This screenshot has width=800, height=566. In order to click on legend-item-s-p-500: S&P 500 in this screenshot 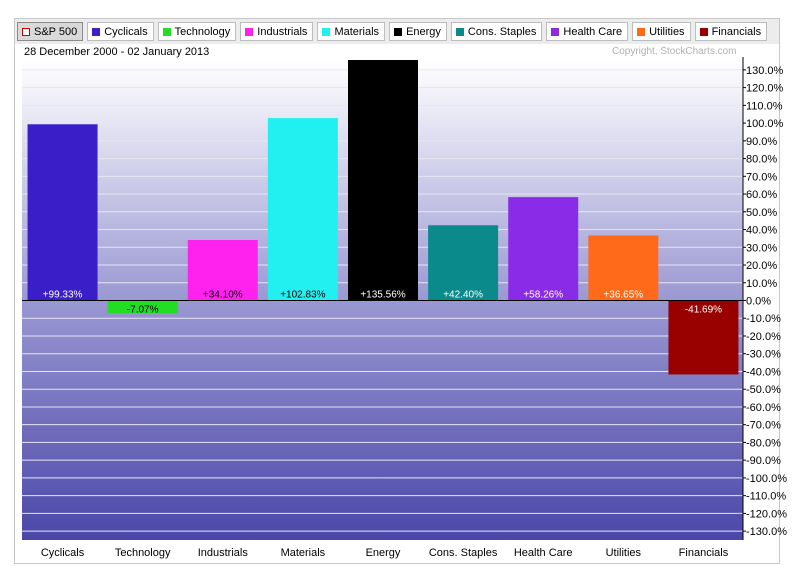, I will do `click(50, 31)`.